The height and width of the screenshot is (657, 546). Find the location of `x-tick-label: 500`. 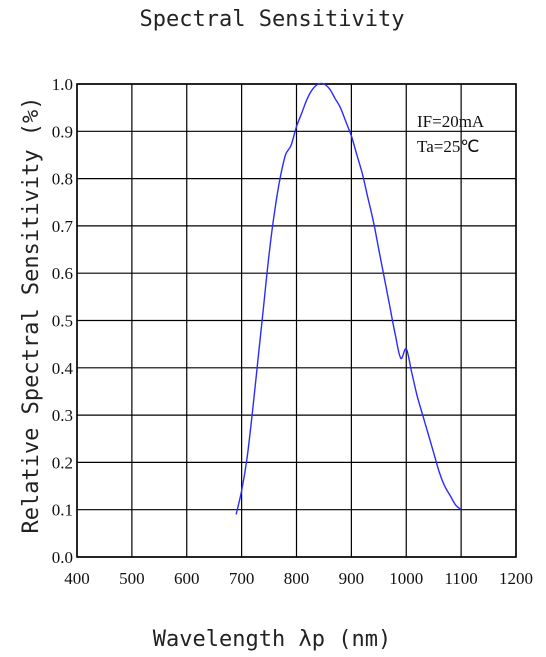

x-tick-label: 500 is located at coordinates (132, 578).